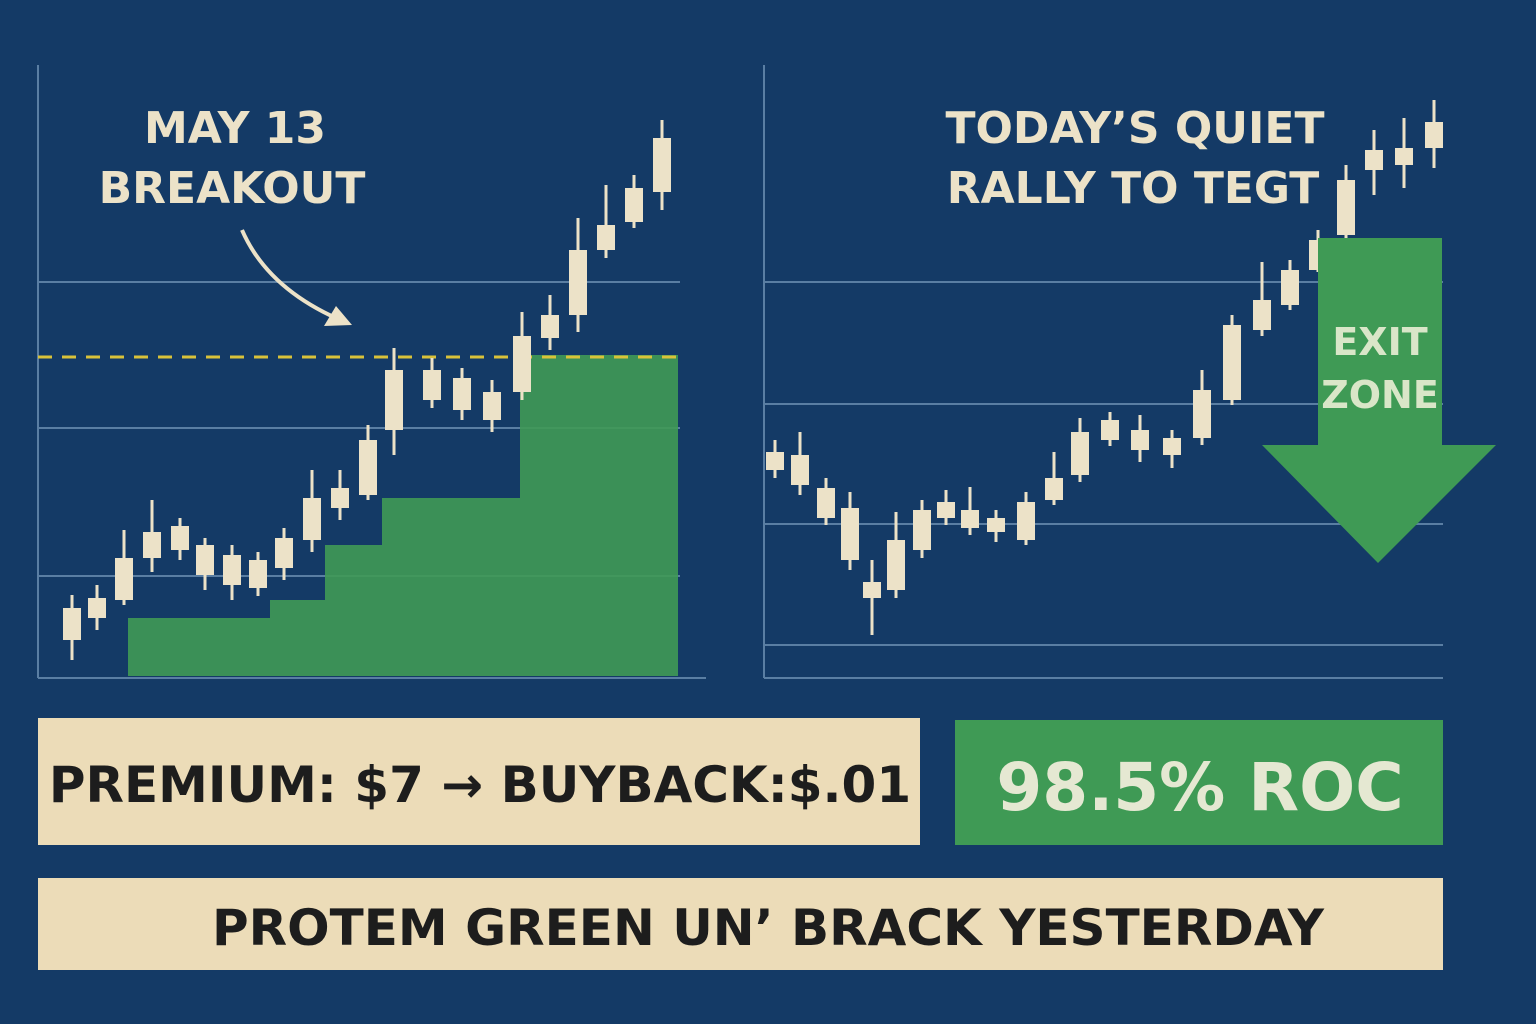 The height and width of the screenshot is (1024, 1536). What do you see at coordinates (1135, 128) in the screenshot?
I see `annotation: TODAY’S QUIET` at bounding box center [1135, 128].